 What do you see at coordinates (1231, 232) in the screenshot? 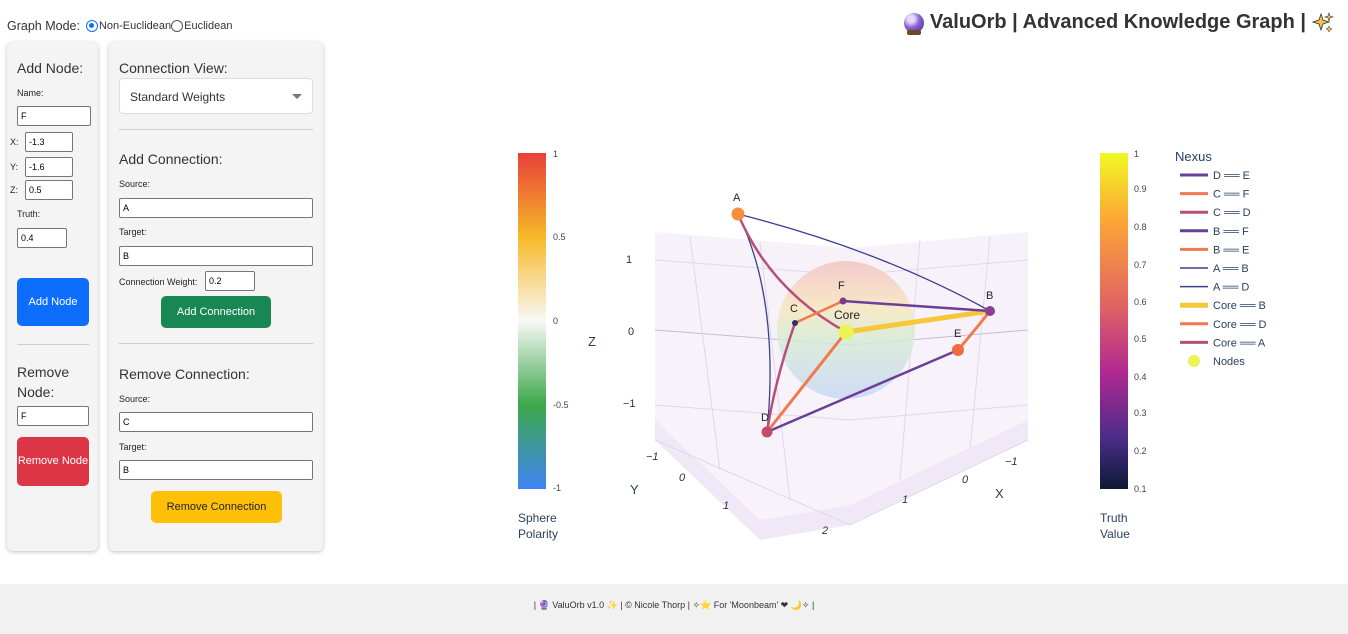
I see `legend-item-label: B ══ F` at bounding box center [1231, 232].